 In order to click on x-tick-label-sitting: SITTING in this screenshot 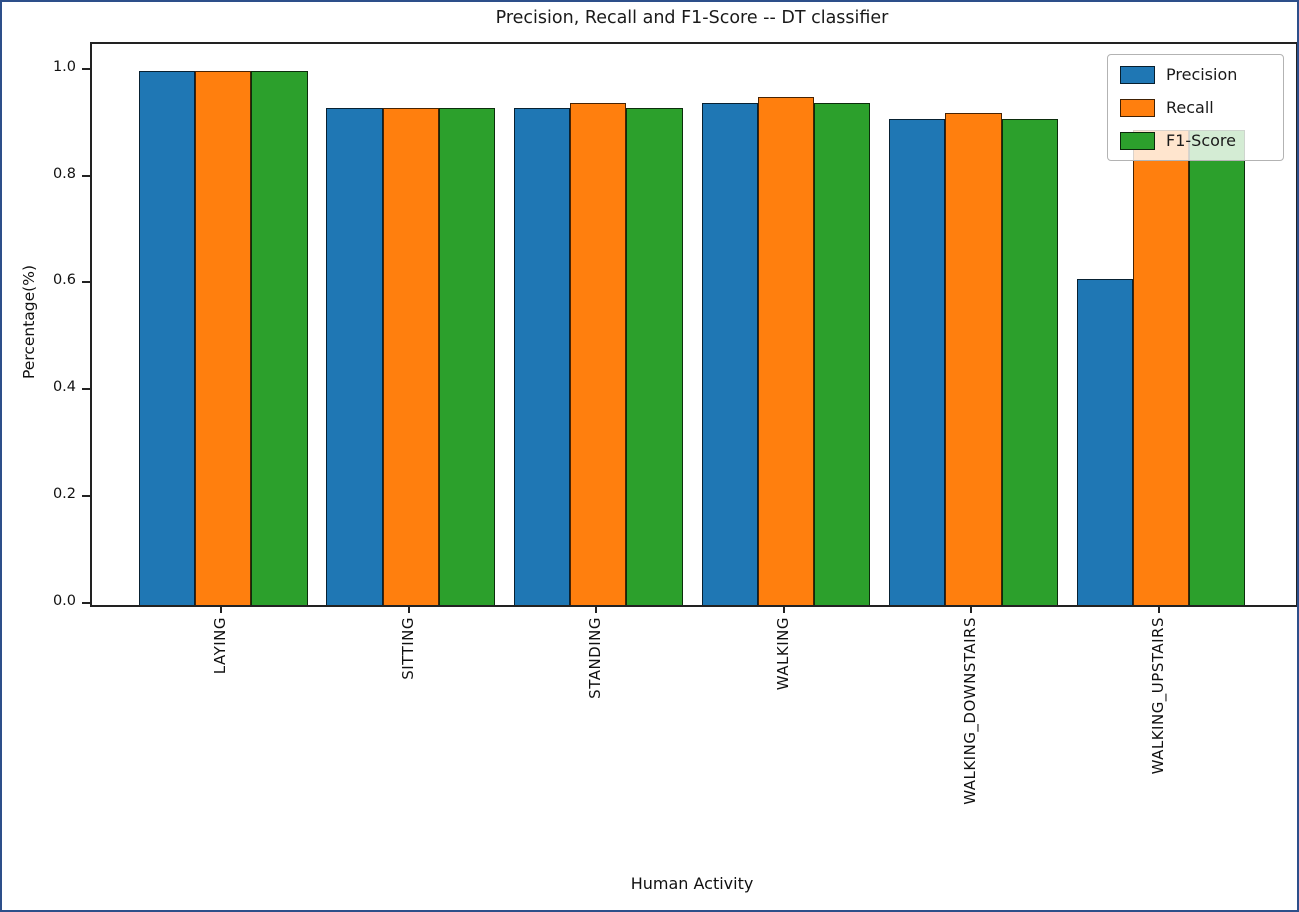, I will do `click(407, 648)`.